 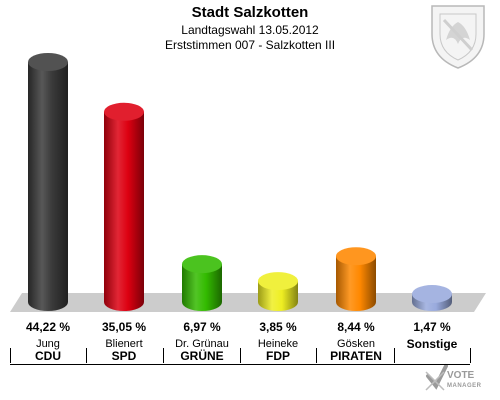 I want to click on bar-gr-ne, so click(x=202, y=283).